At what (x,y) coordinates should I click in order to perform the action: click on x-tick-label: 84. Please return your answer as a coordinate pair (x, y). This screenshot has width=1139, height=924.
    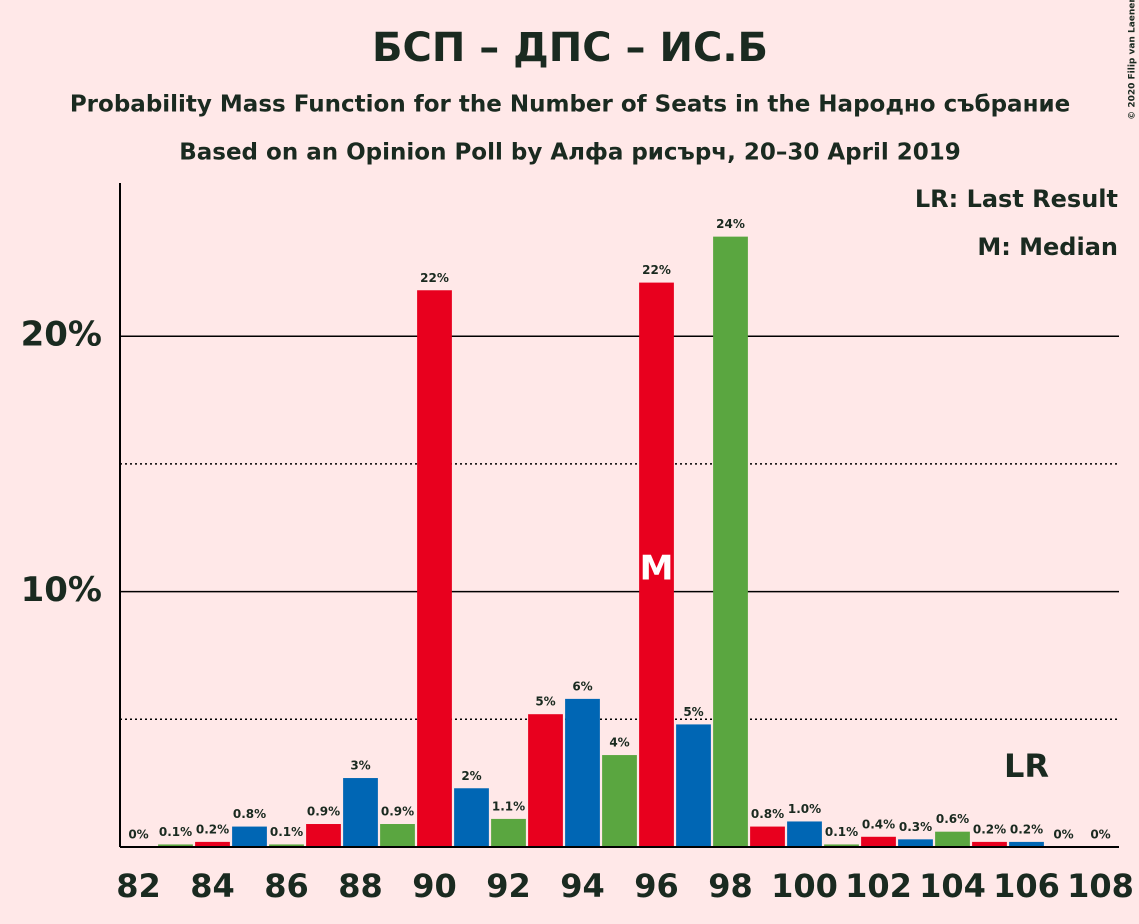
    Looking at the image, I should click on (212, 886).